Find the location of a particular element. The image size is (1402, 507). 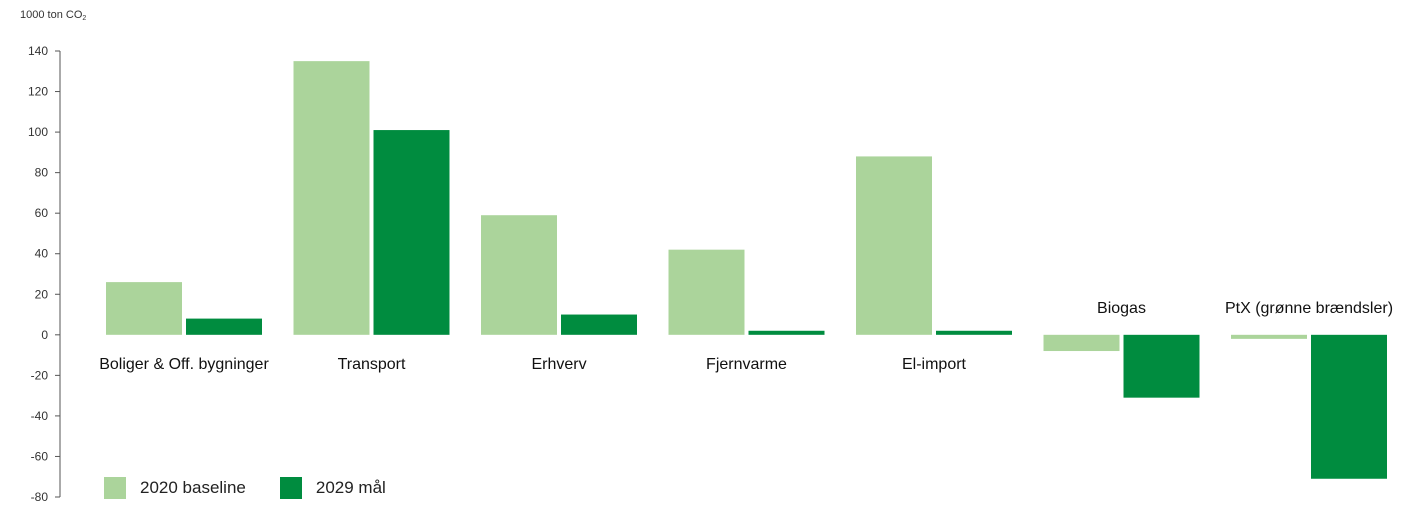

y-tick-label: 60 is located at coordinates (42, 213).